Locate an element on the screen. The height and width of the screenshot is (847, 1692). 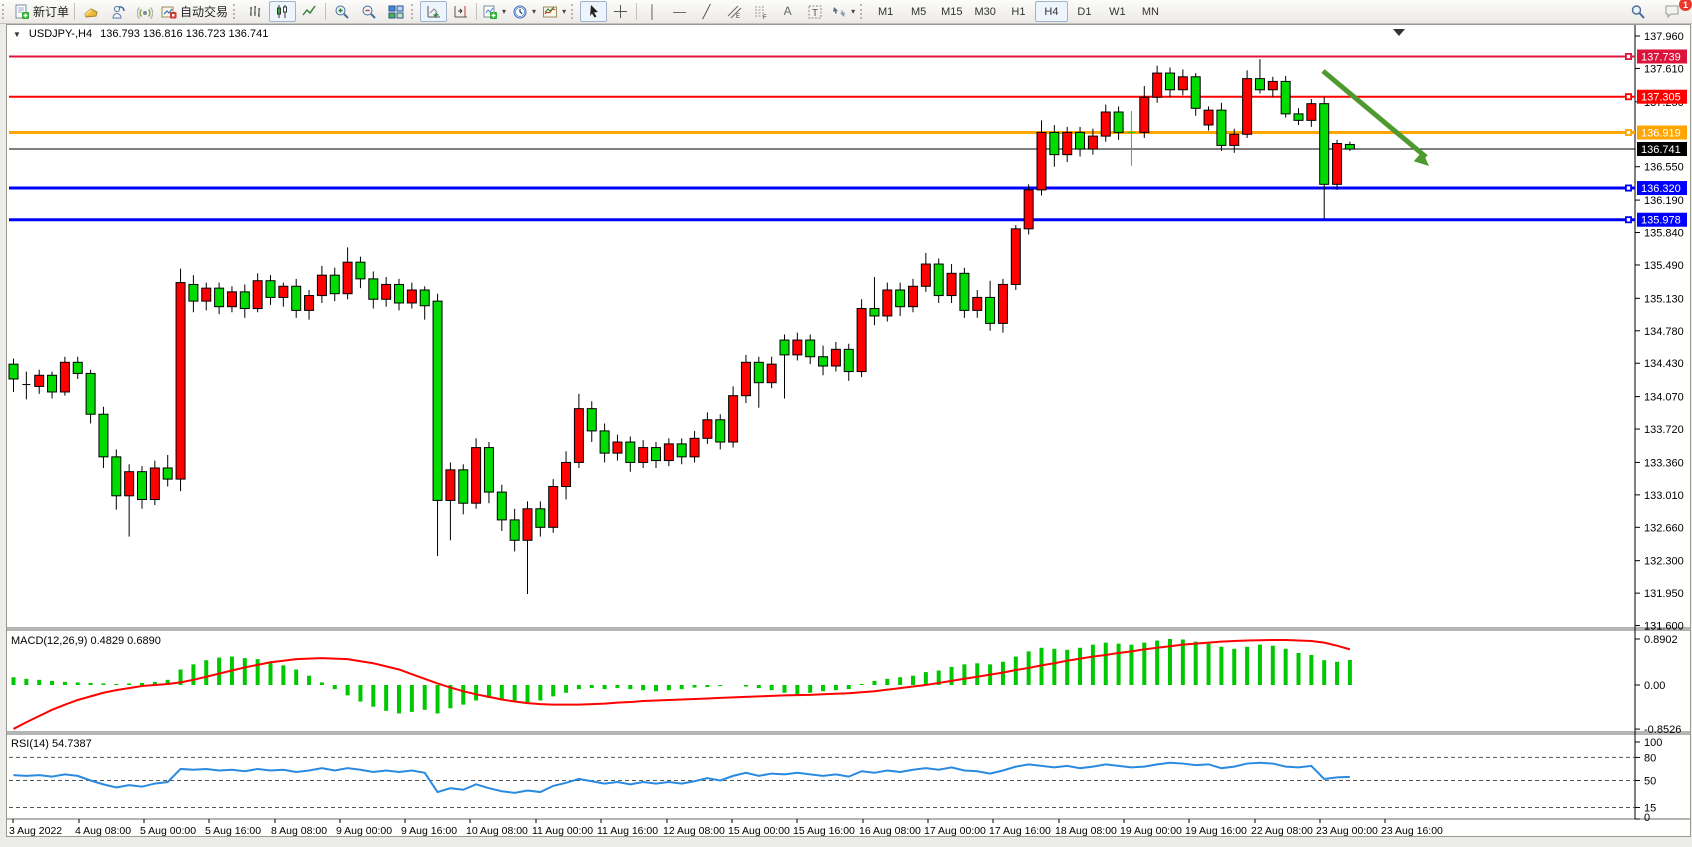
time-tick: 10 Aug 08:00 is located at coordinates (497, 830).